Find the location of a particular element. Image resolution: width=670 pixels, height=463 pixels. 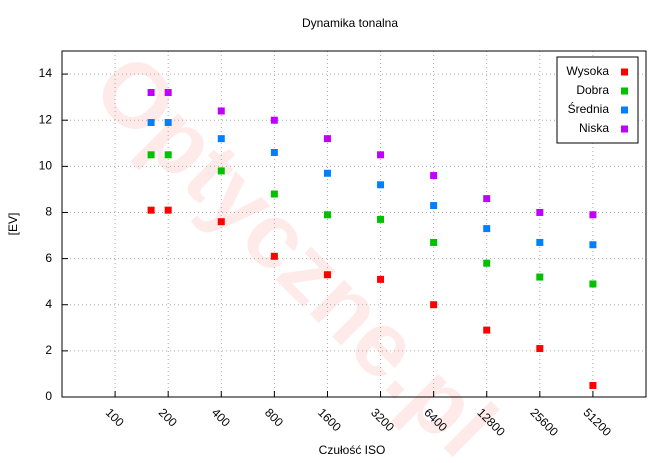

y-axis-label: [EV] is located at coordinates (13, 224).